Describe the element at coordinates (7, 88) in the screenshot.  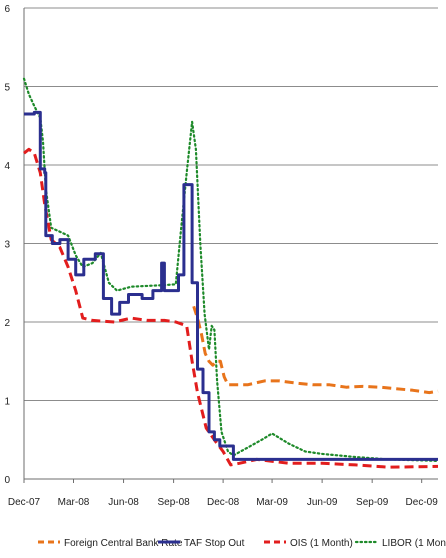
I see `y-tick-label: 5` at that location.